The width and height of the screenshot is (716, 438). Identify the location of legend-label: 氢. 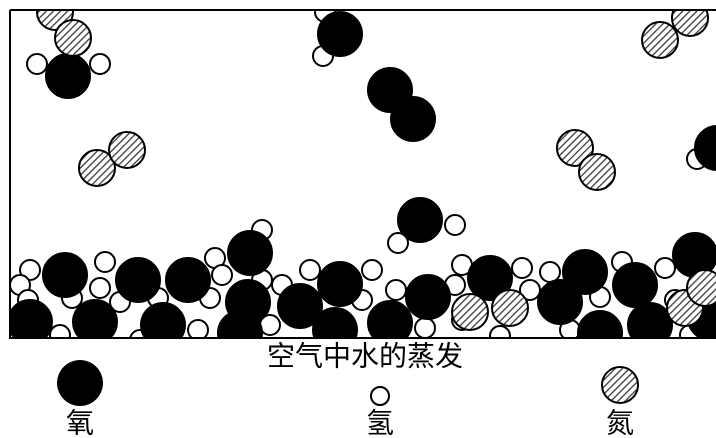
(380, 422).